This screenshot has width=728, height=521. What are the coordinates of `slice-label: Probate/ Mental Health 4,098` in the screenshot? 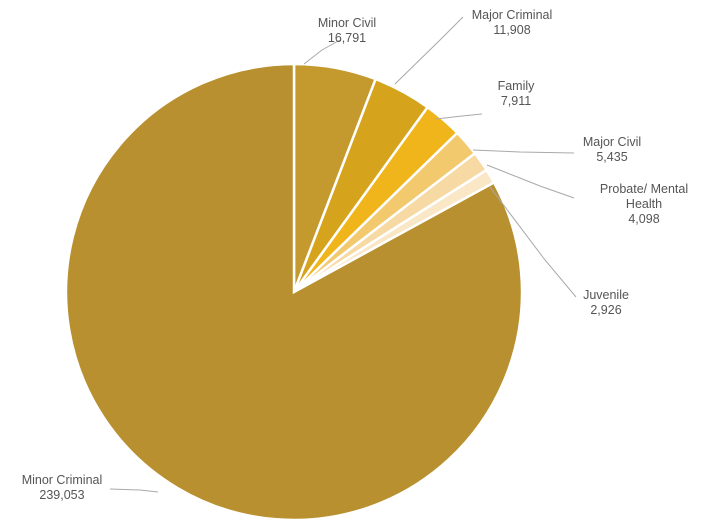 It's located at (644, 204).